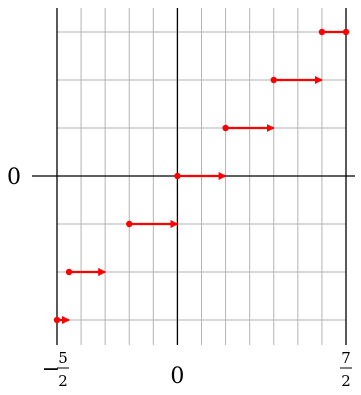  Describe the element at coordinates (177, 376) in the screenshot. I see `x-tick-label: 0` at that location.